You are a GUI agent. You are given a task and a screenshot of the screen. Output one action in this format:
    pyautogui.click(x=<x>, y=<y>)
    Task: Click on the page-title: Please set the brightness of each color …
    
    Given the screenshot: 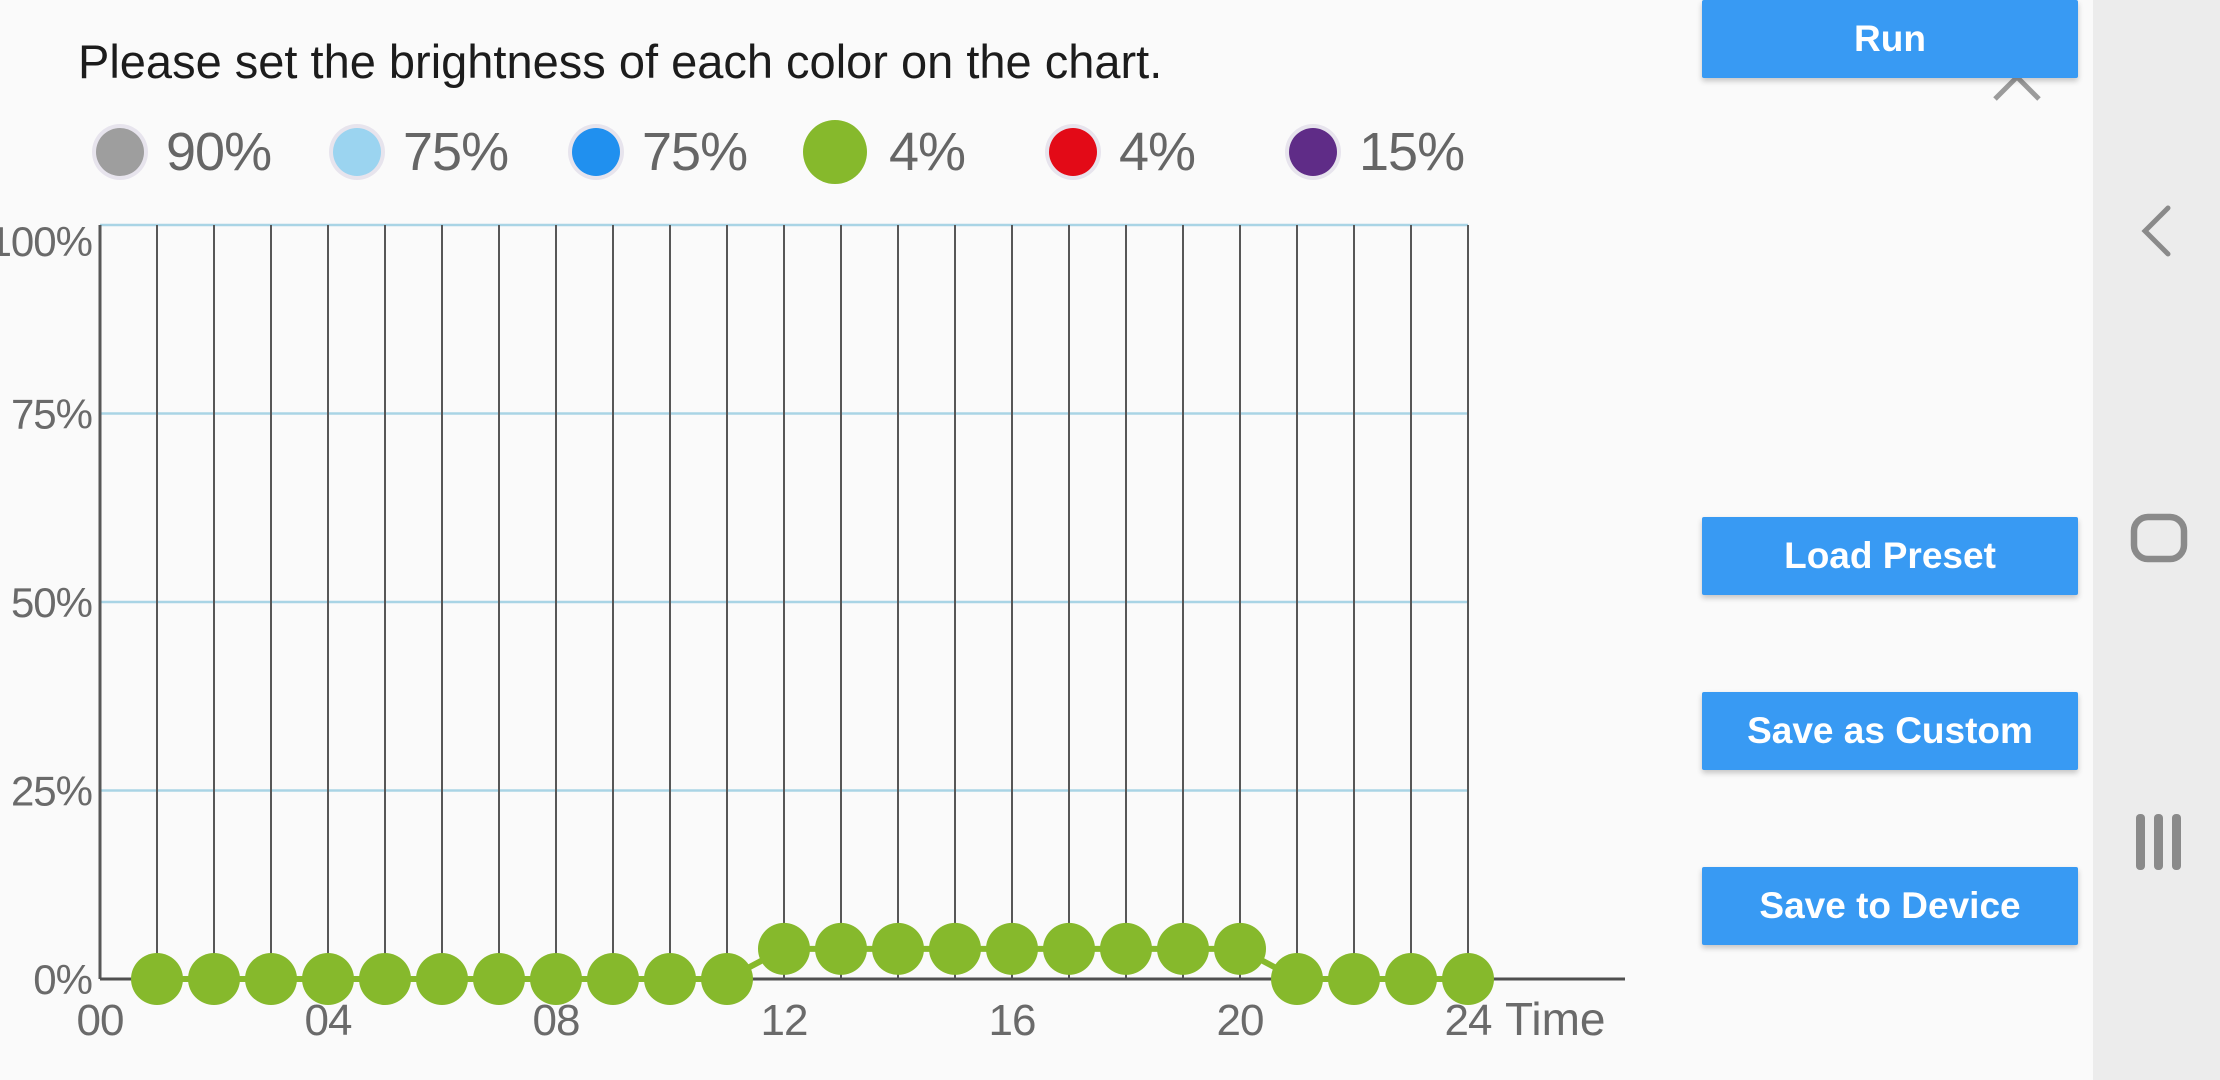 What is the action you would take?
    pyautogui.click(x=620, y=61)
    